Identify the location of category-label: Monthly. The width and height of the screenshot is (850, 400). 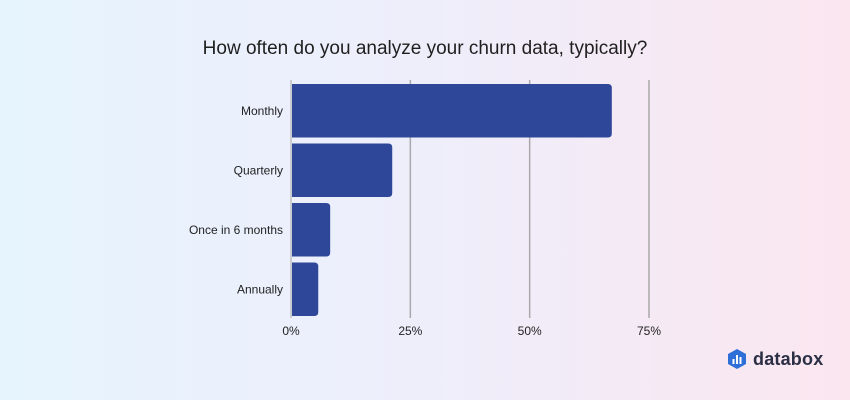
(262, 111).